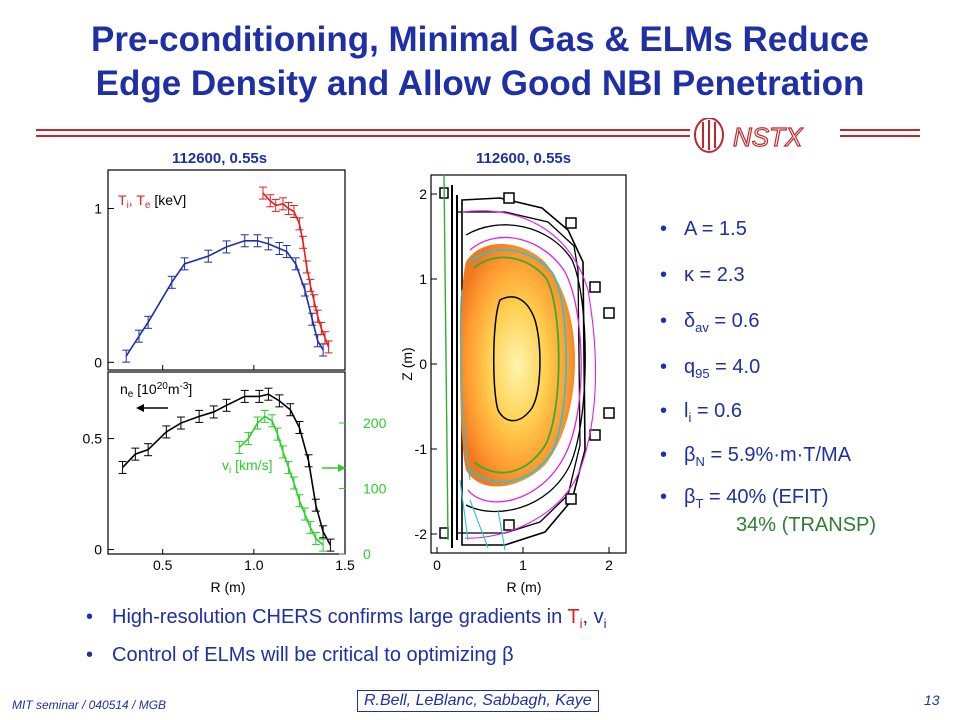 The height and width of the screenshot is (720, 960). I want to click on plasma-shape, so click(517, 365).